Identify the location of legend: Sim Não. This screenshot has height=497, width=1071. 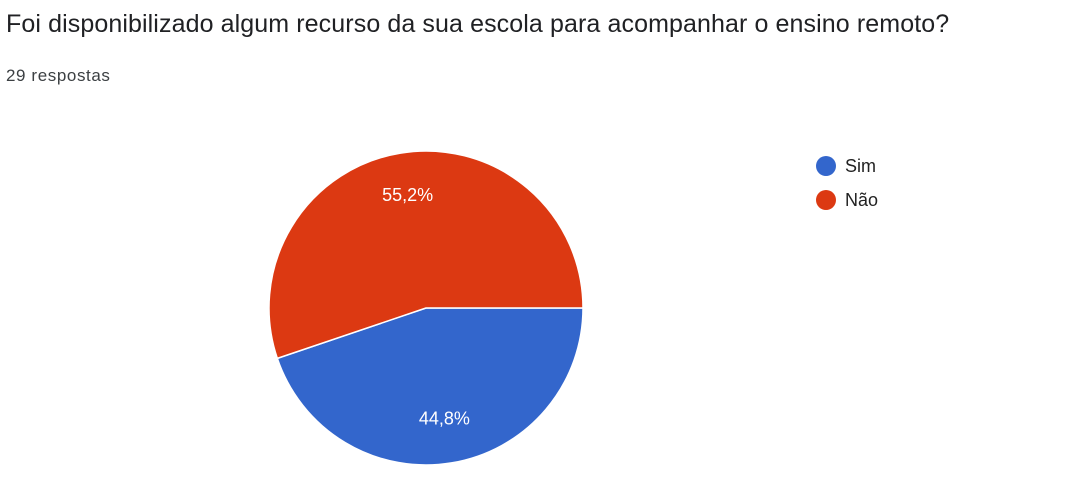
(847, 183).